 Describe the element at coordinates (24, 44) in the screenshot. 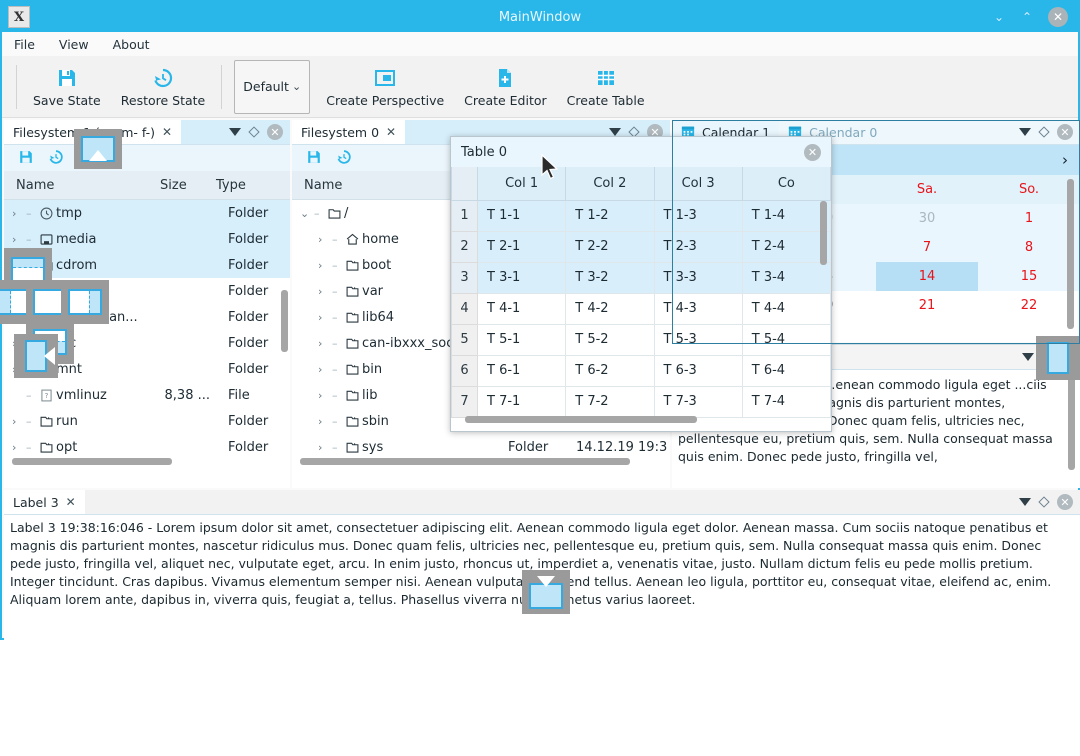

I see `menu-item-file: File` at that location.